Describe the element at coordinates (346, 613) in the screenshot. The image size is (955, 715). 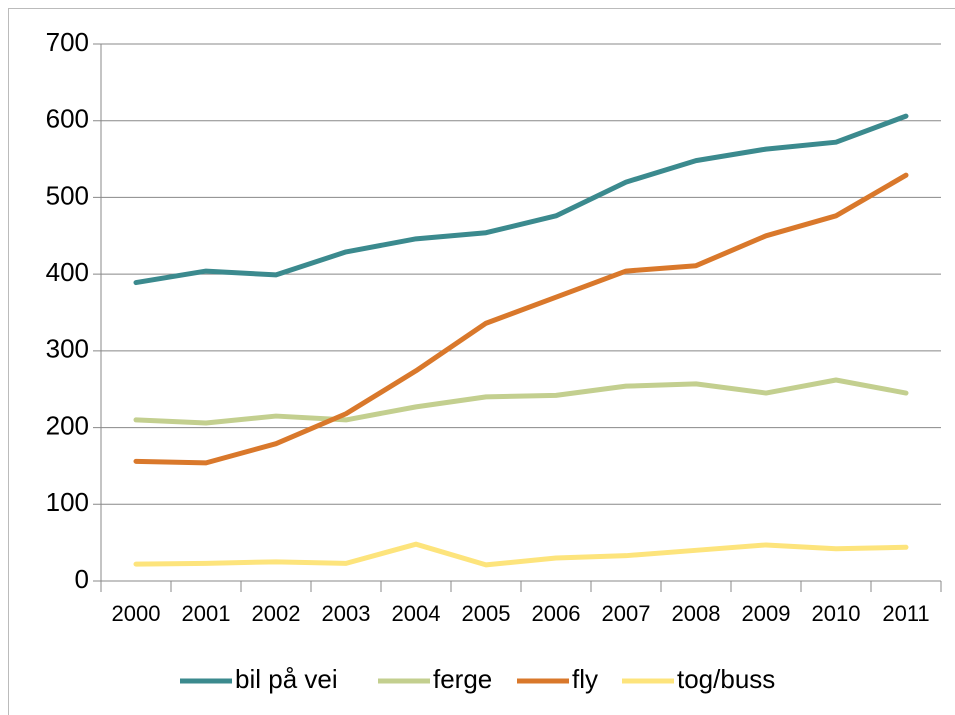
I see `x-tick-label: 2003` at that location.